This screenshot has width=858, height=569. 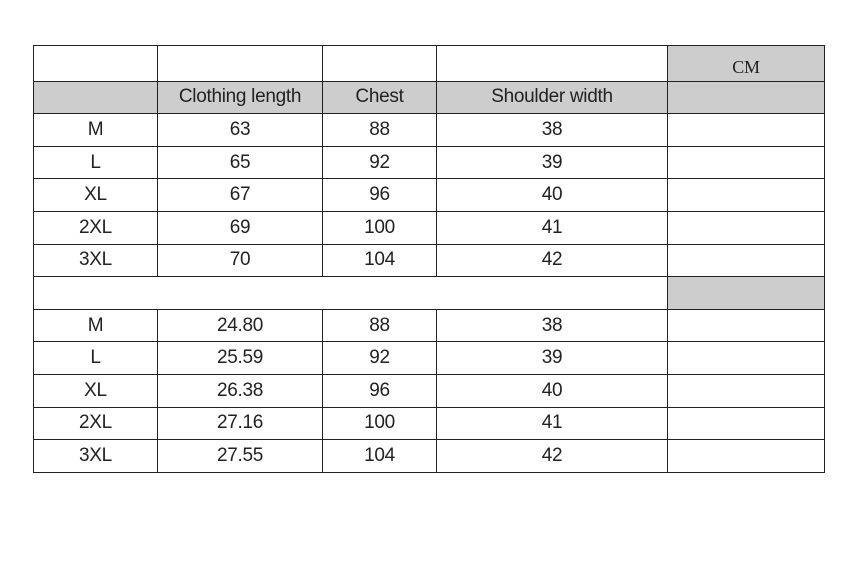 I want to click on header-row: Clothing length Chest Shoulder width, so click(x=429, y=97).